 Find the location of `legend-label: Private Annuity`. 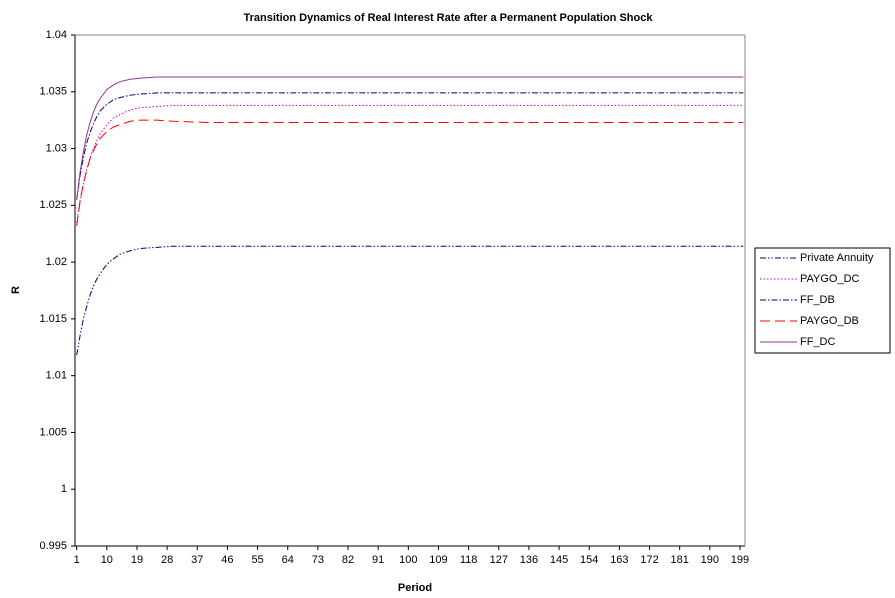

legend-label: Private Annuity is located at coordinates (837, 258).